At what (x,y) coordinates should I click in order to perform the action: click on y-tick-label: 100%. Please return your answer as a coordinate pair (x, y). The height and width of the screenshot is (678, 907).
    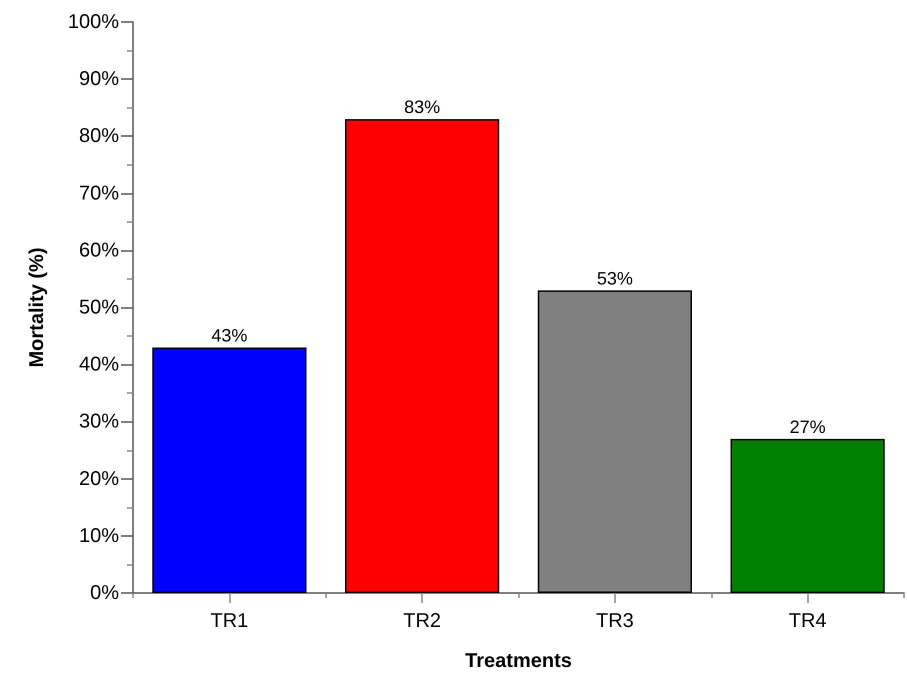
    Looking at the image, I should click on (94, 22).